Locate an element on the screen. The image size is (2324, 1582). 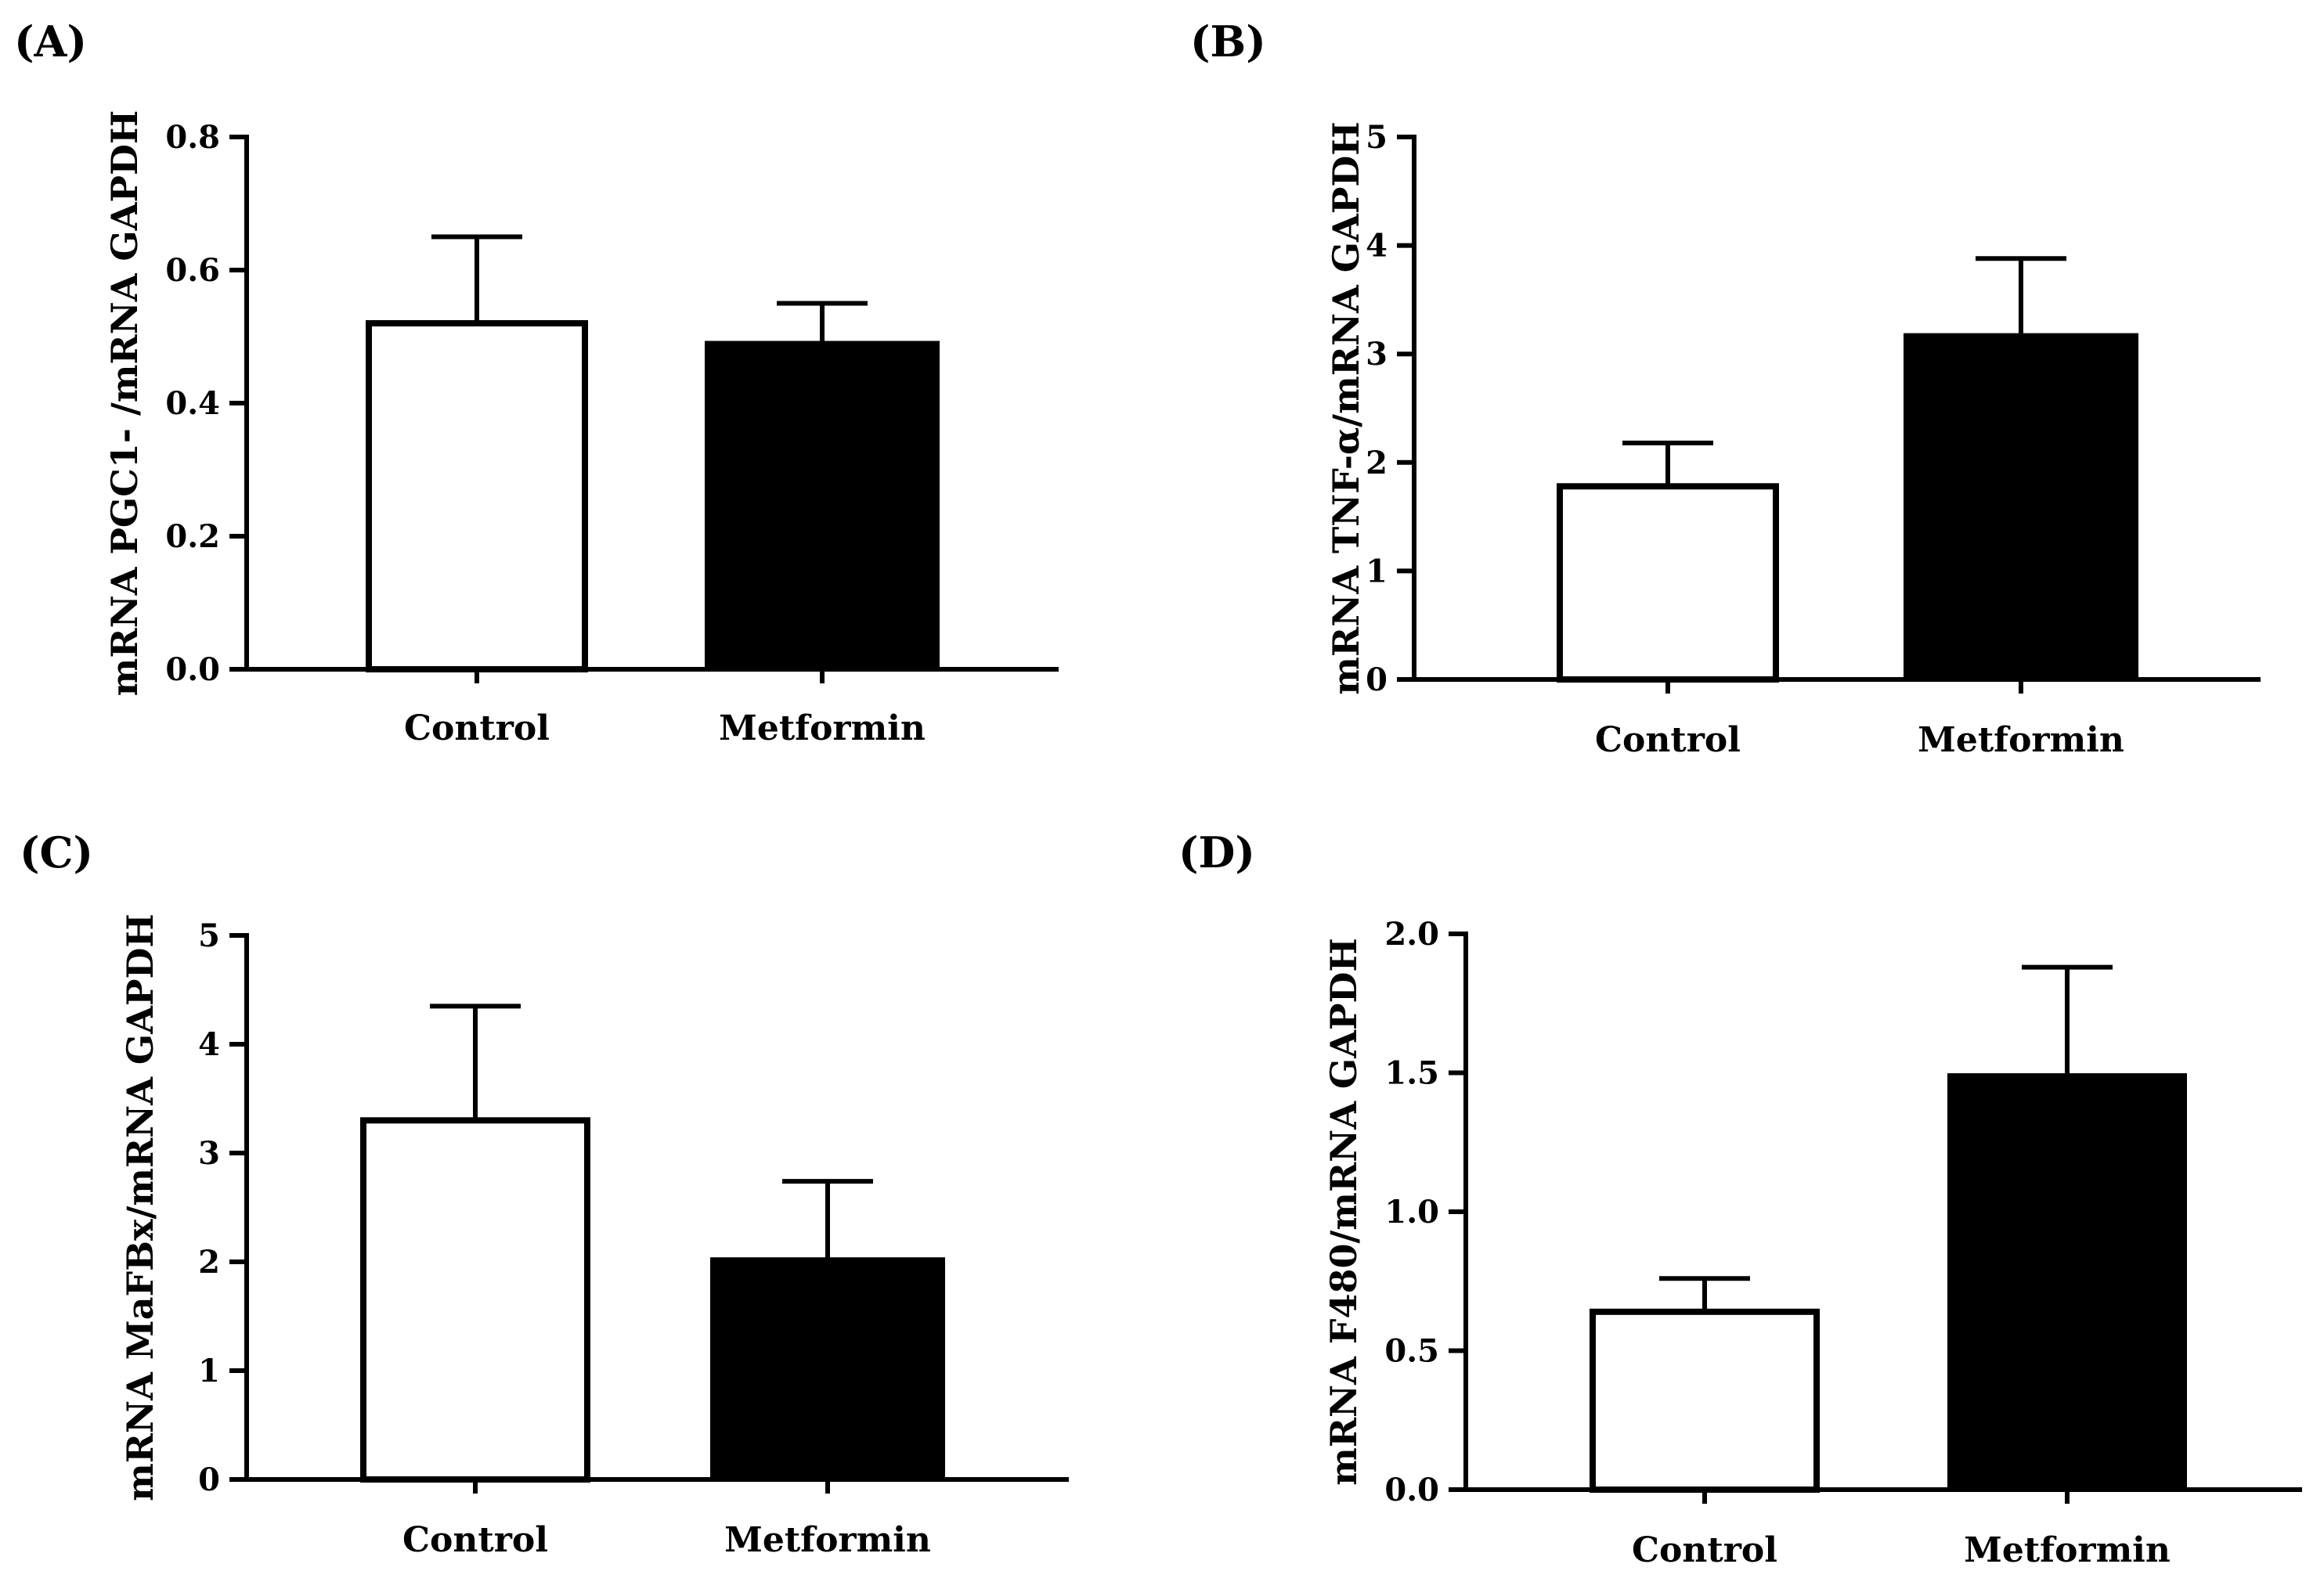
y-tick-label: 0.4 is located at coordinates (192, 403).